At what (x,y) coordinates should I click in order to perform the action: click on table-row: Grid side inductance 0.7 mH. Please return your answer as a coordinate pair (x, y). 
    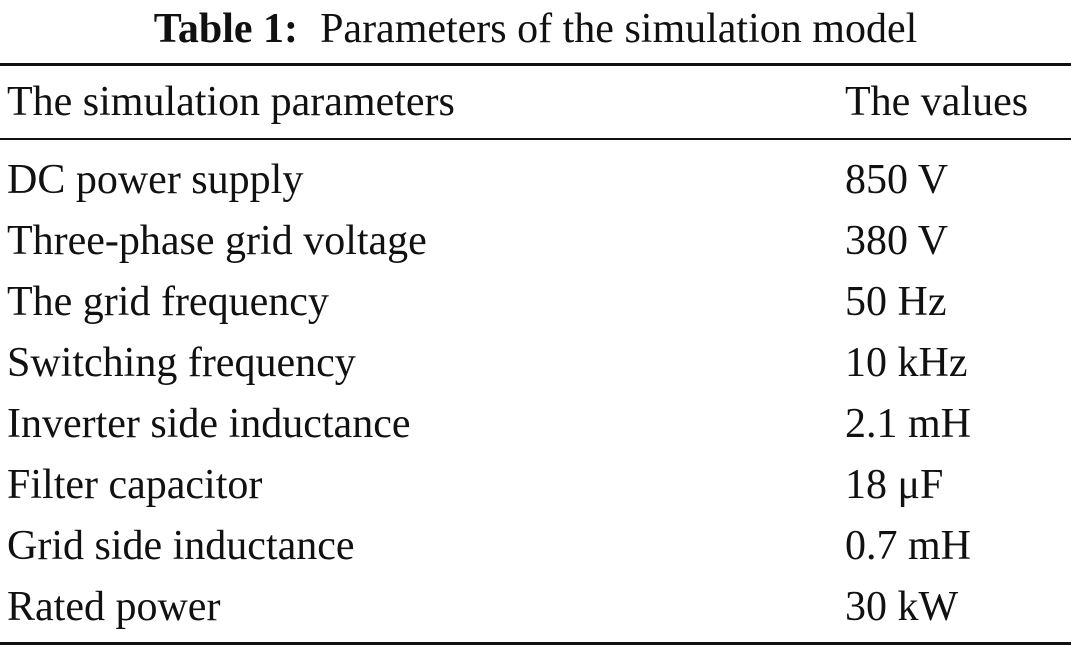
    Looking at the image, I should click on (535, 546).